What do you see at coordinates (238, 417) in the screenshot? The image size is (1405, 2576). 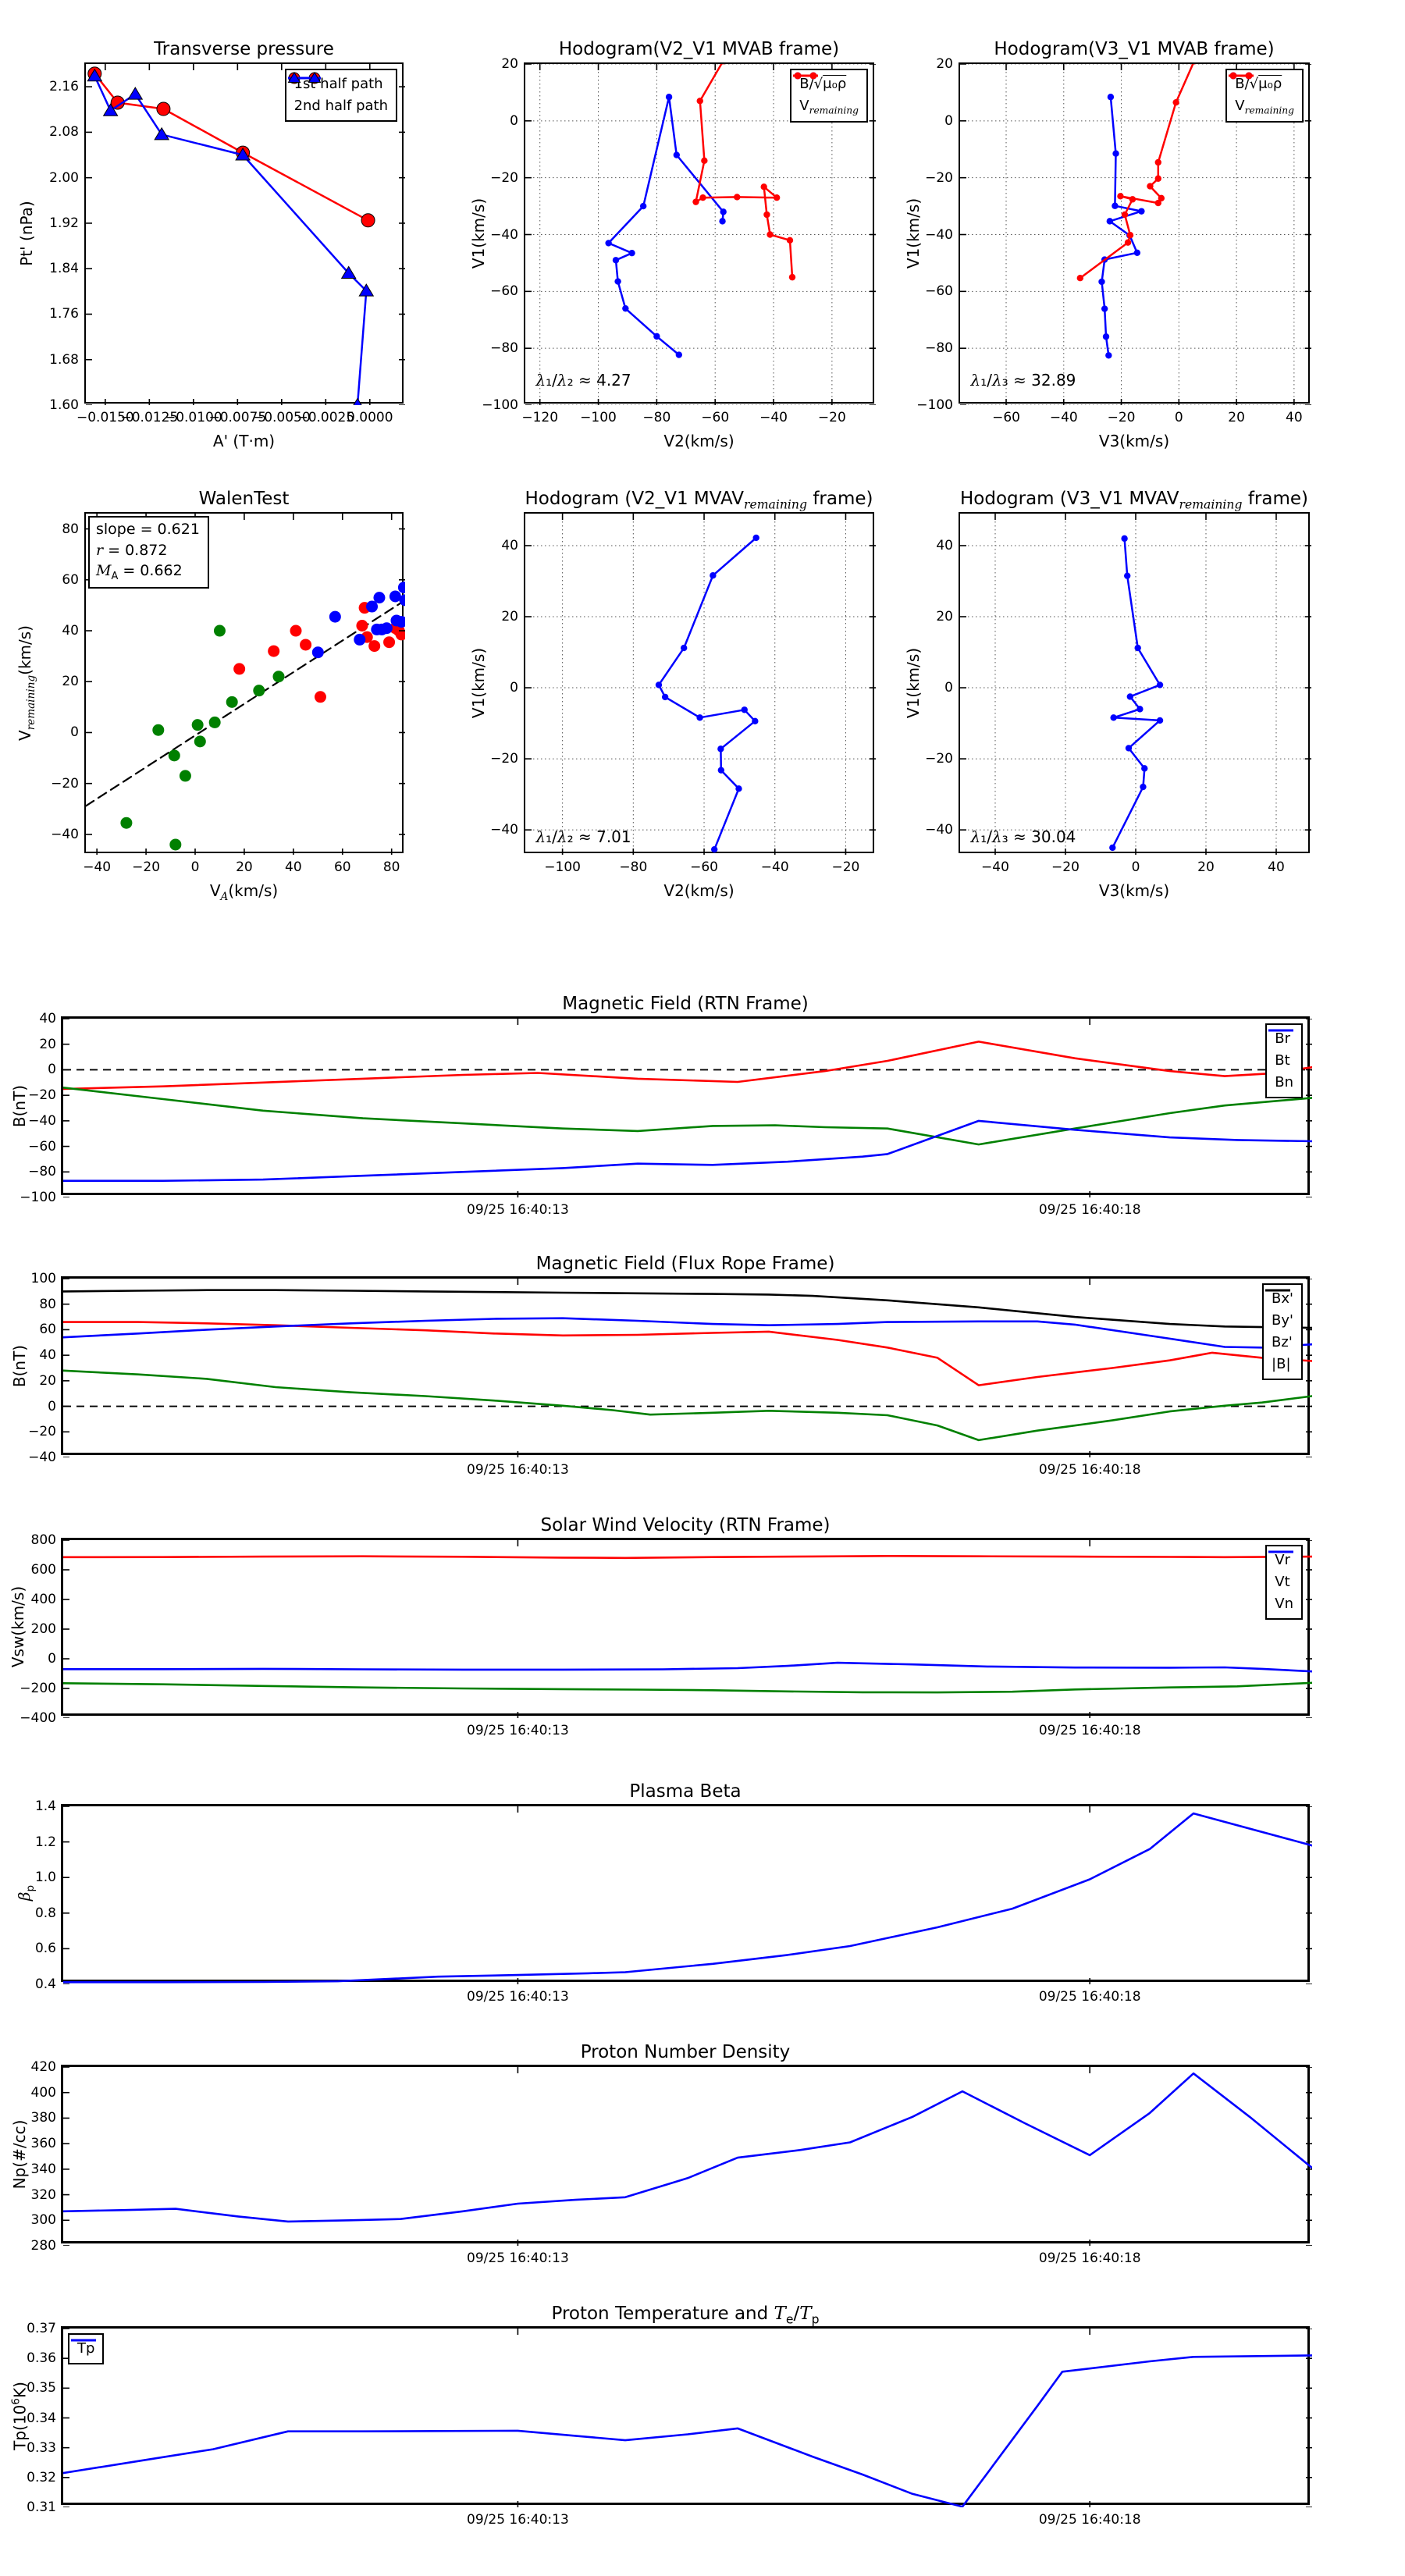 I see `x-tick-label: −0.0075` at bounding box center [238, 417].